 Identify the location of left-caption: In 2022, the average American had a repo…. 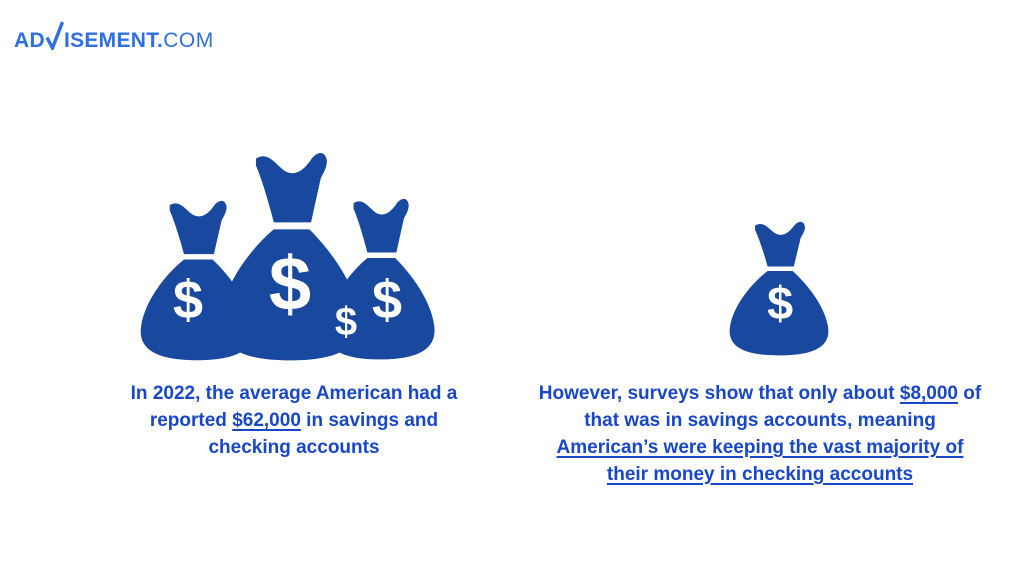
(294, 420).